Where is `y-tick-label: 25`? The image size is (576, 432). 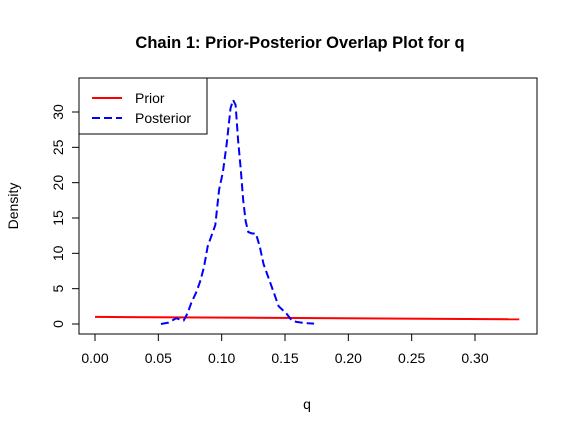 y-tick-label: 25 is located at coordinates (58, 147).